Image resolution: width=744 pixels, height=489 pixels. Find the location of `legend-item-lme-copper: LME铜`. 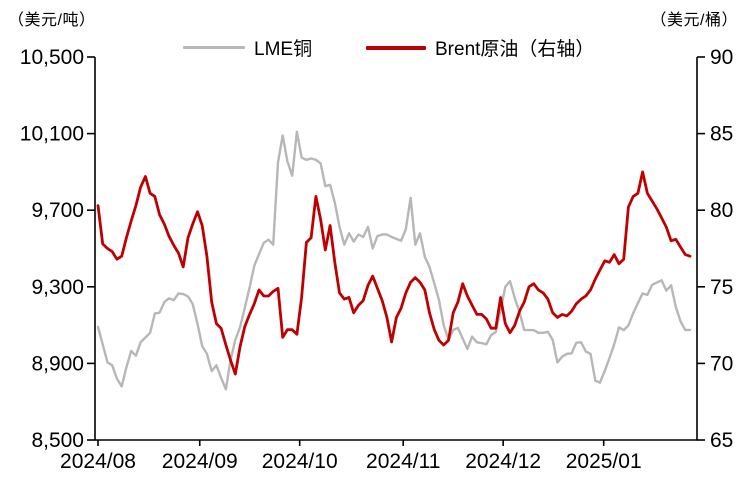

legend-item-lme-copper: LME铜 is located at coordinates (247, 47).